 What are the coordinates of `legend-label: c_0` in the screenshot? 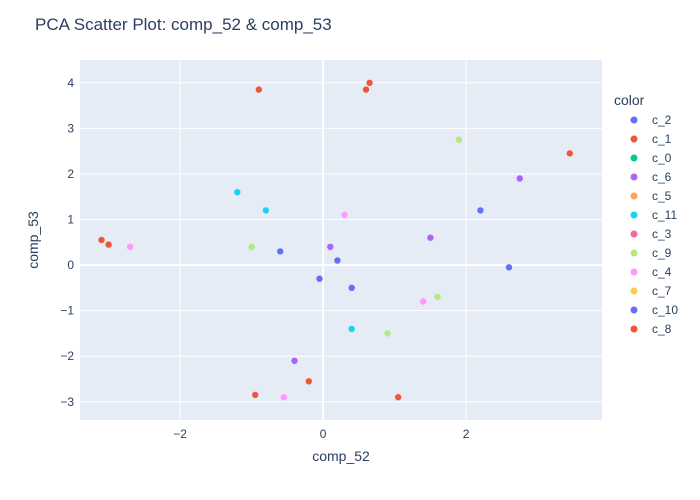 It's located at (662, 158).